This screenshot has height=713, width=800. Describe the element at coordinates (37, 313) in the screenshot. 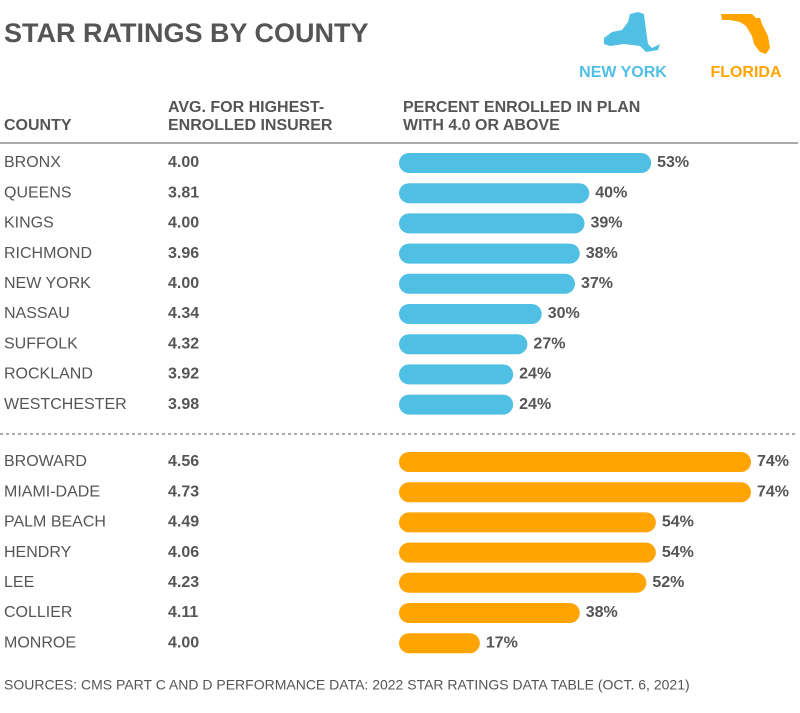

I see `county-label: NASSAU` at that location.